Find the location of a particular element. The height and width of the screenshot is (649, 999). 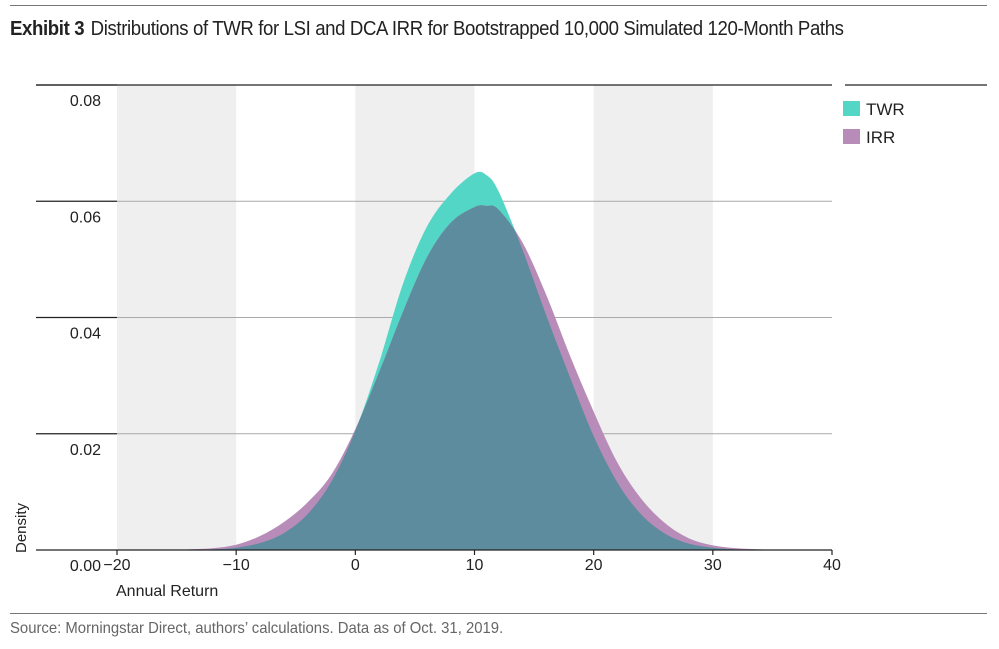

x-tick-label: 10 is located at coordinates (475, 565).